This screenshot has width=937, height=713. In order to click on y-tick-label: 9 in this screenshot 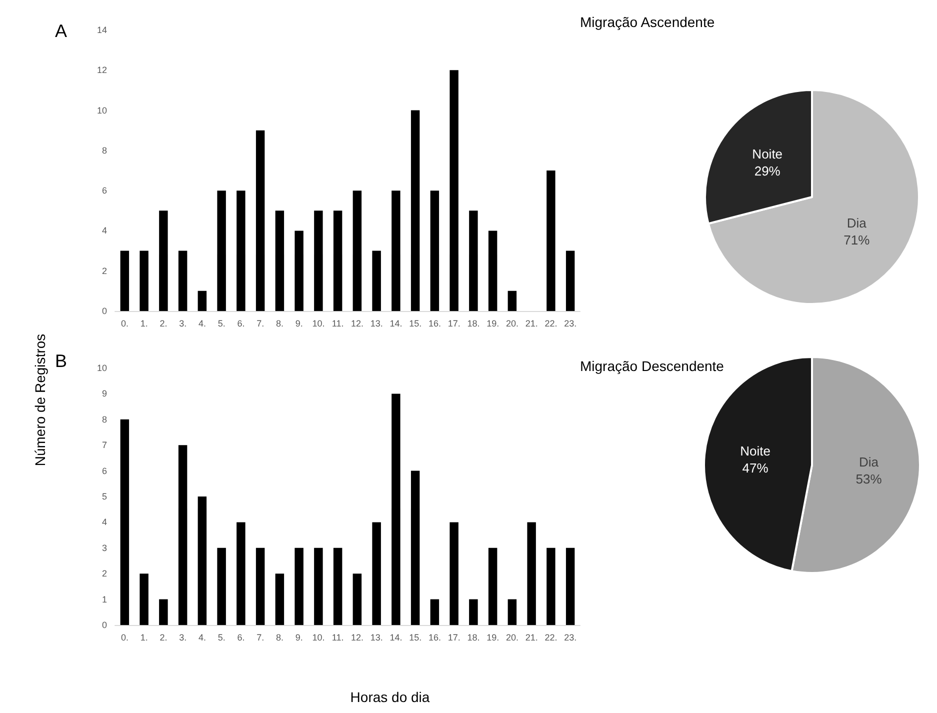, I will do `click(104, 393)`.